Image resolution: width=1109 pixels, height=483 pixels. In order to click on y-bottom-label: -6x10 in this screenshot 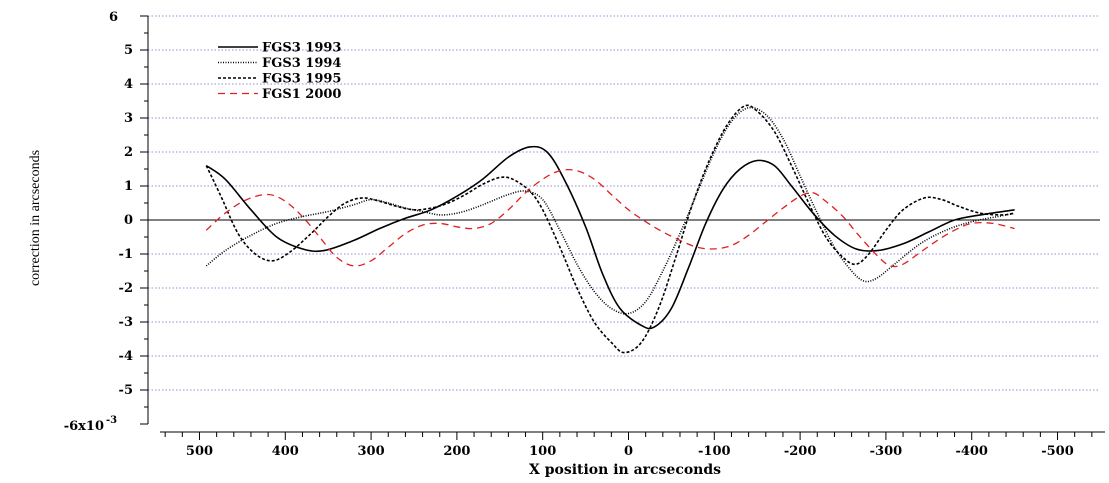, I will do `click(84, 426)`.